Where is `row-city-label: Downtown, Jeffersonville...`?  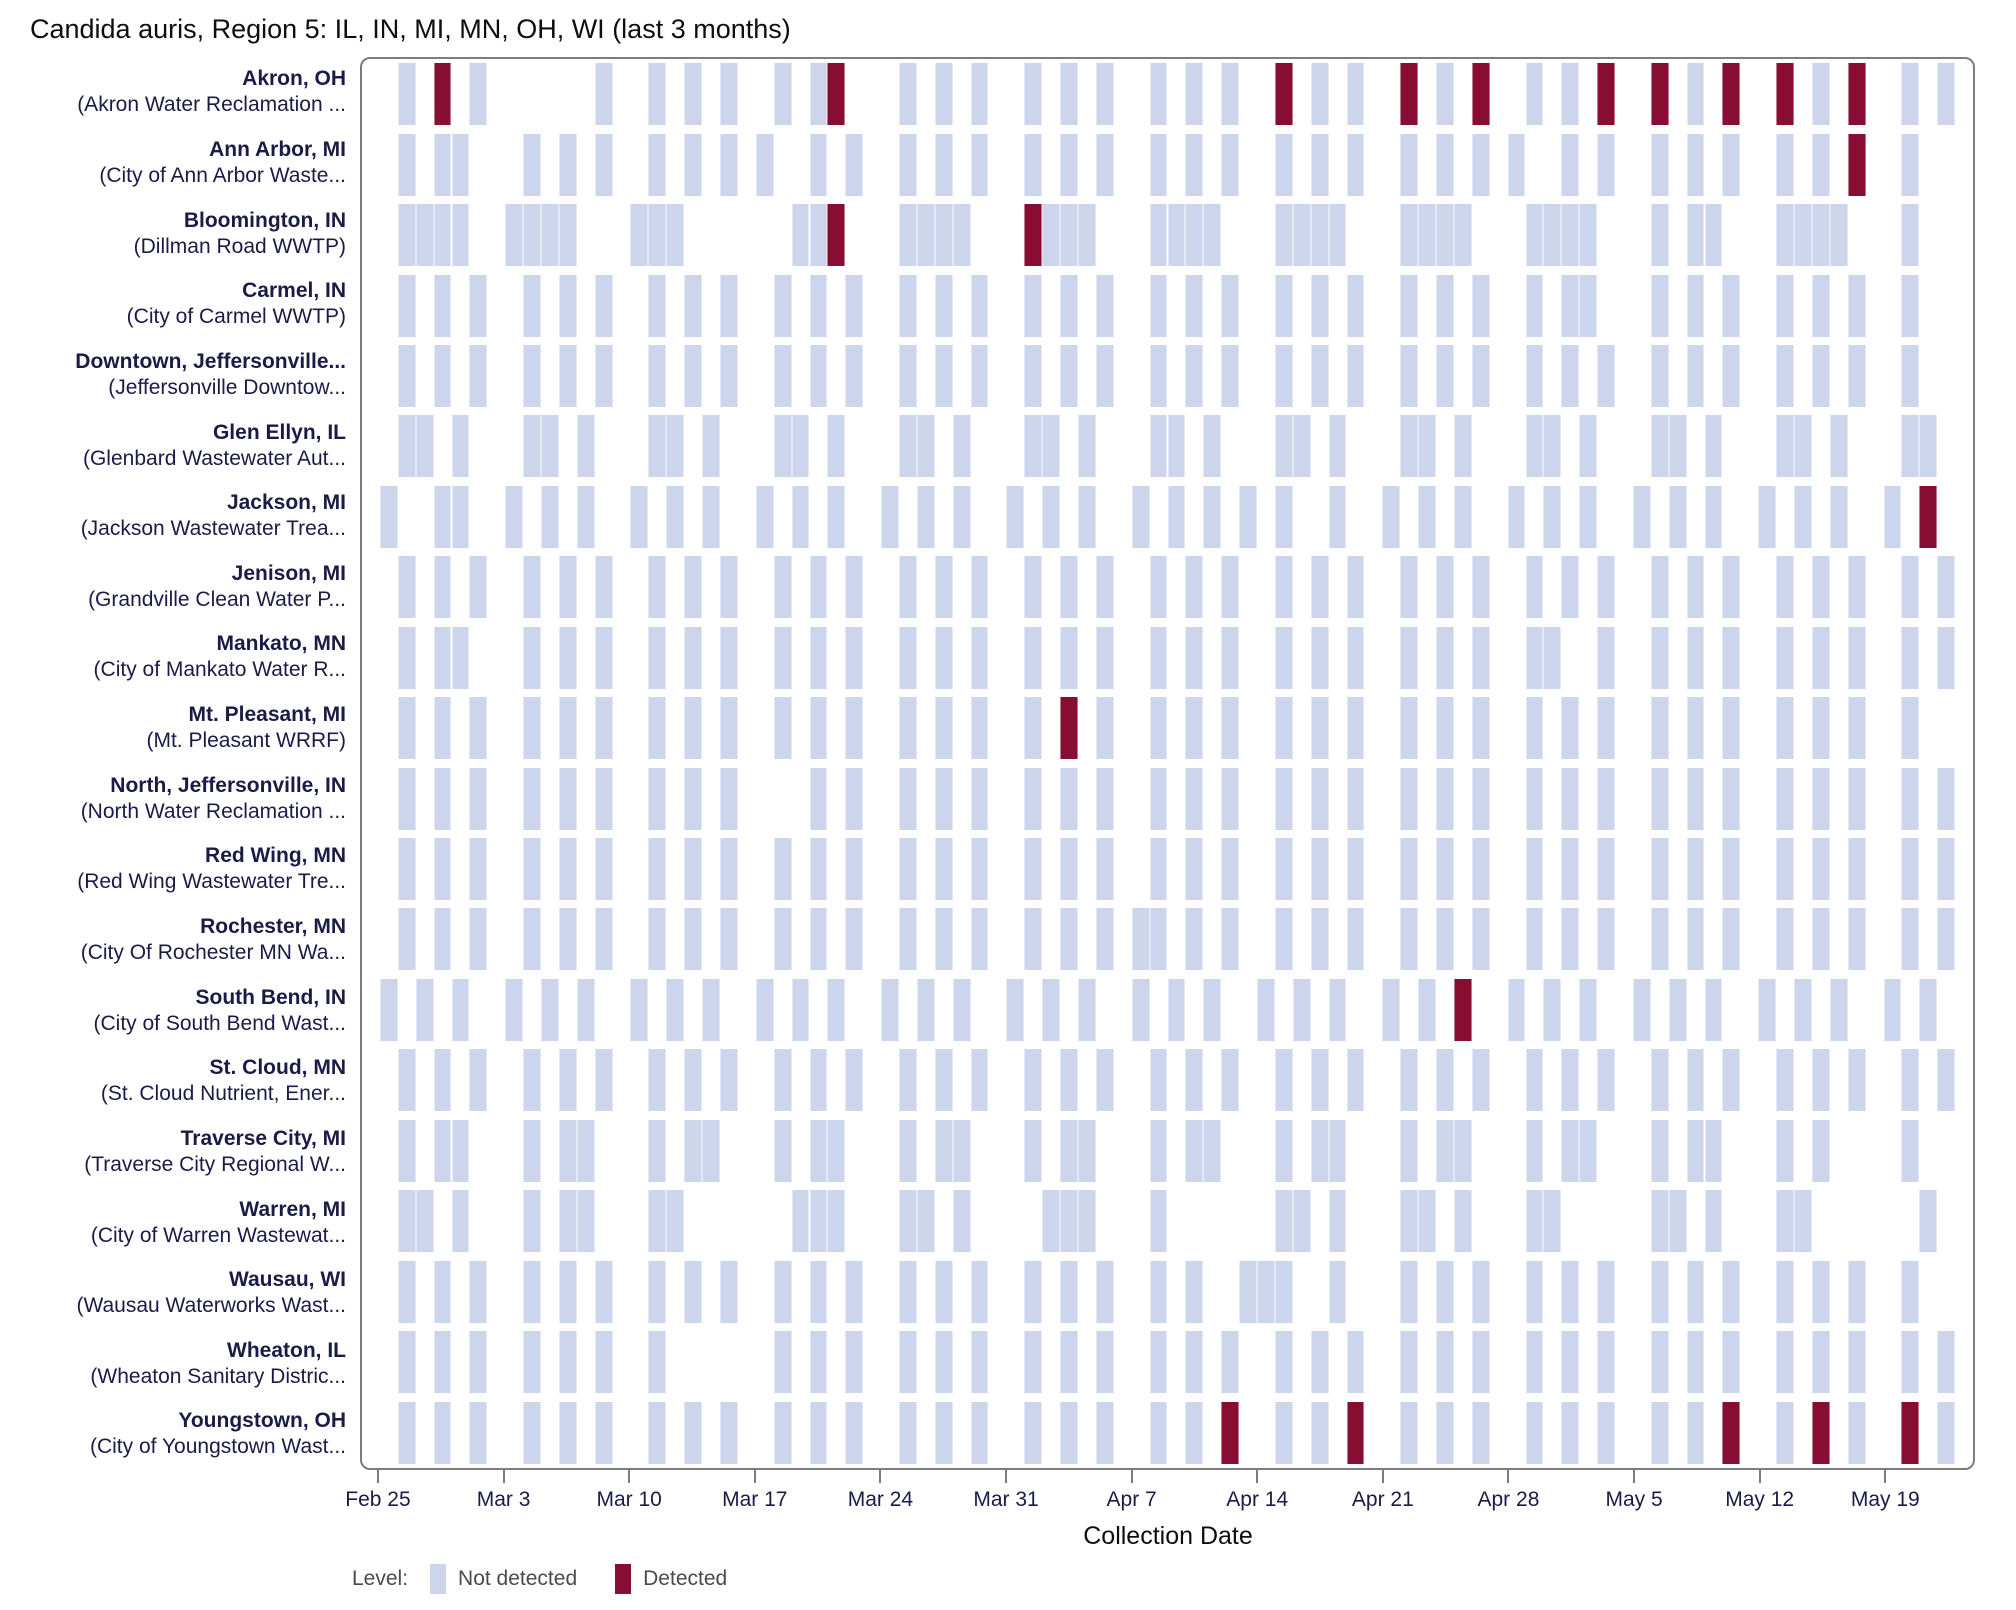
row-city-label: Downtown, Jeffersonville... is located at coordinates (210, 361).